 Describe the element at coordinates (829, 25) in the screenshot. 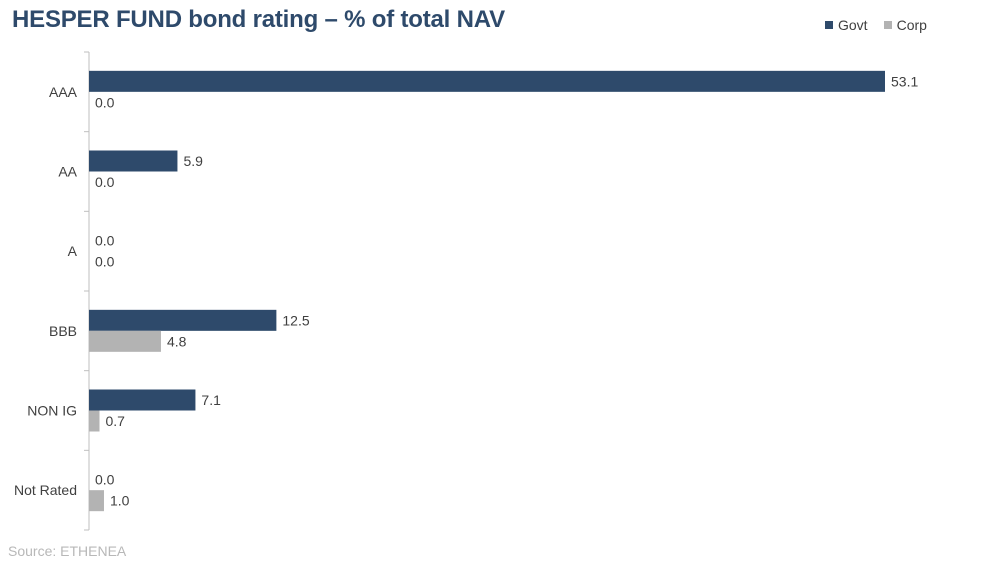

I see `legend-swatch-govt` at that location.